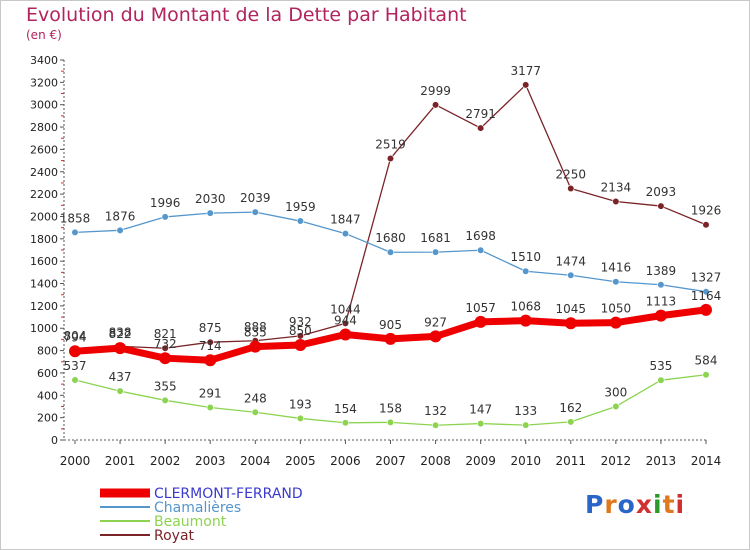 The width and height of the screenshot is (750, 550). What do you see at coordinates (595, 504) in the screenshot?
I see `logo-letter: P` at bounding box center [595, 504].